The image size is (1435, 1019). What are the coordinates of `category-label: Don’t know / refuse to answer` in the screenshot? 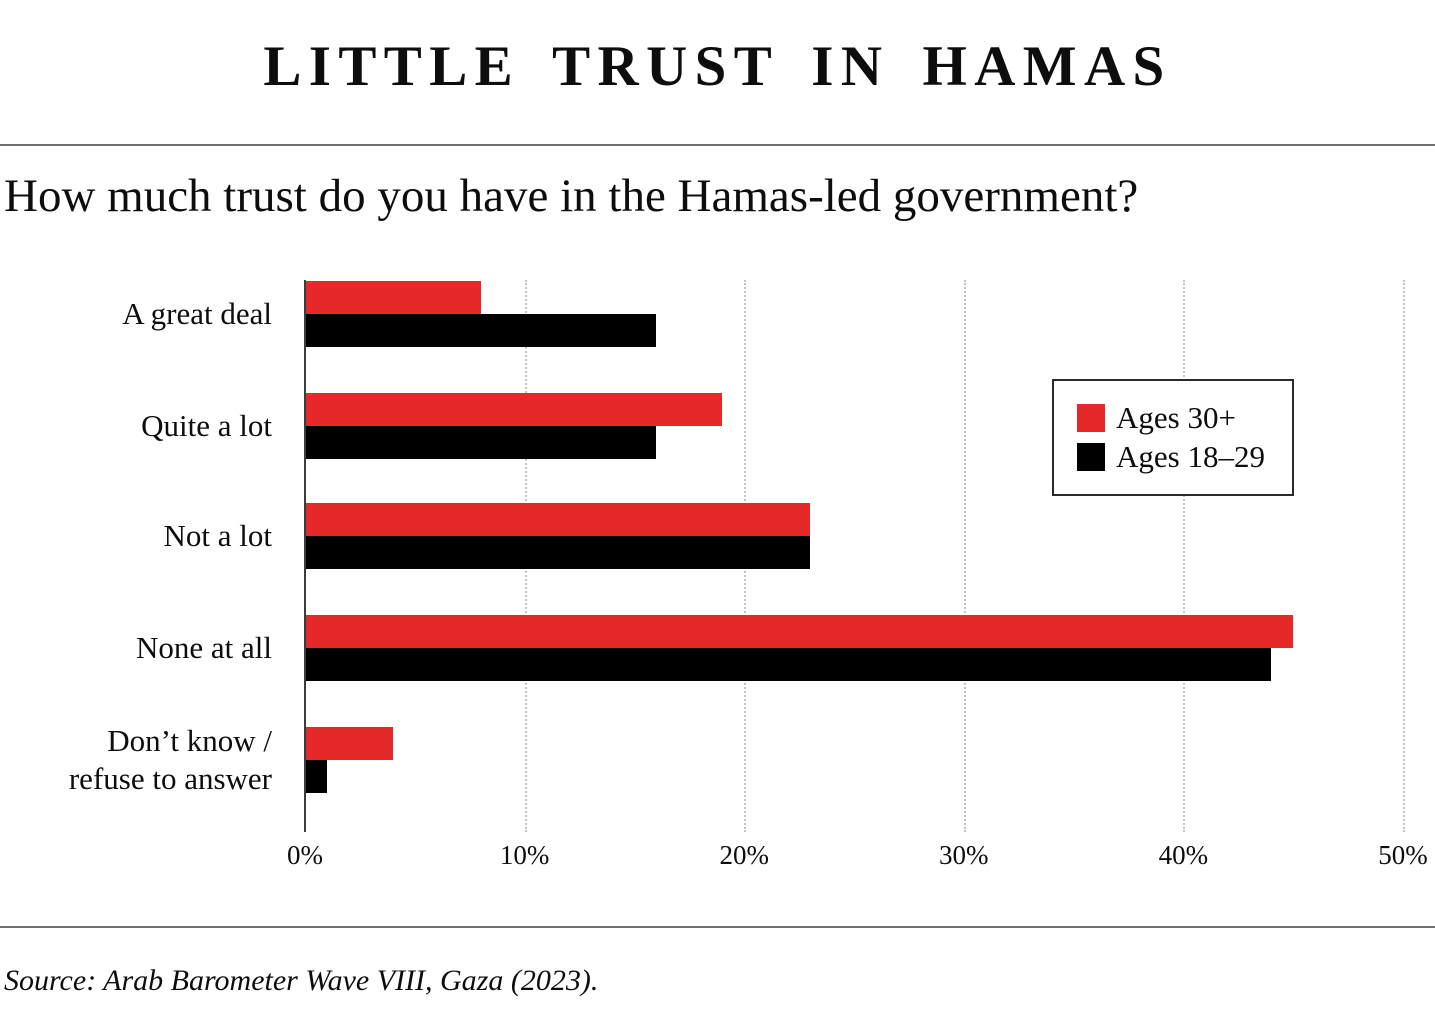 It's located at (170, 759).